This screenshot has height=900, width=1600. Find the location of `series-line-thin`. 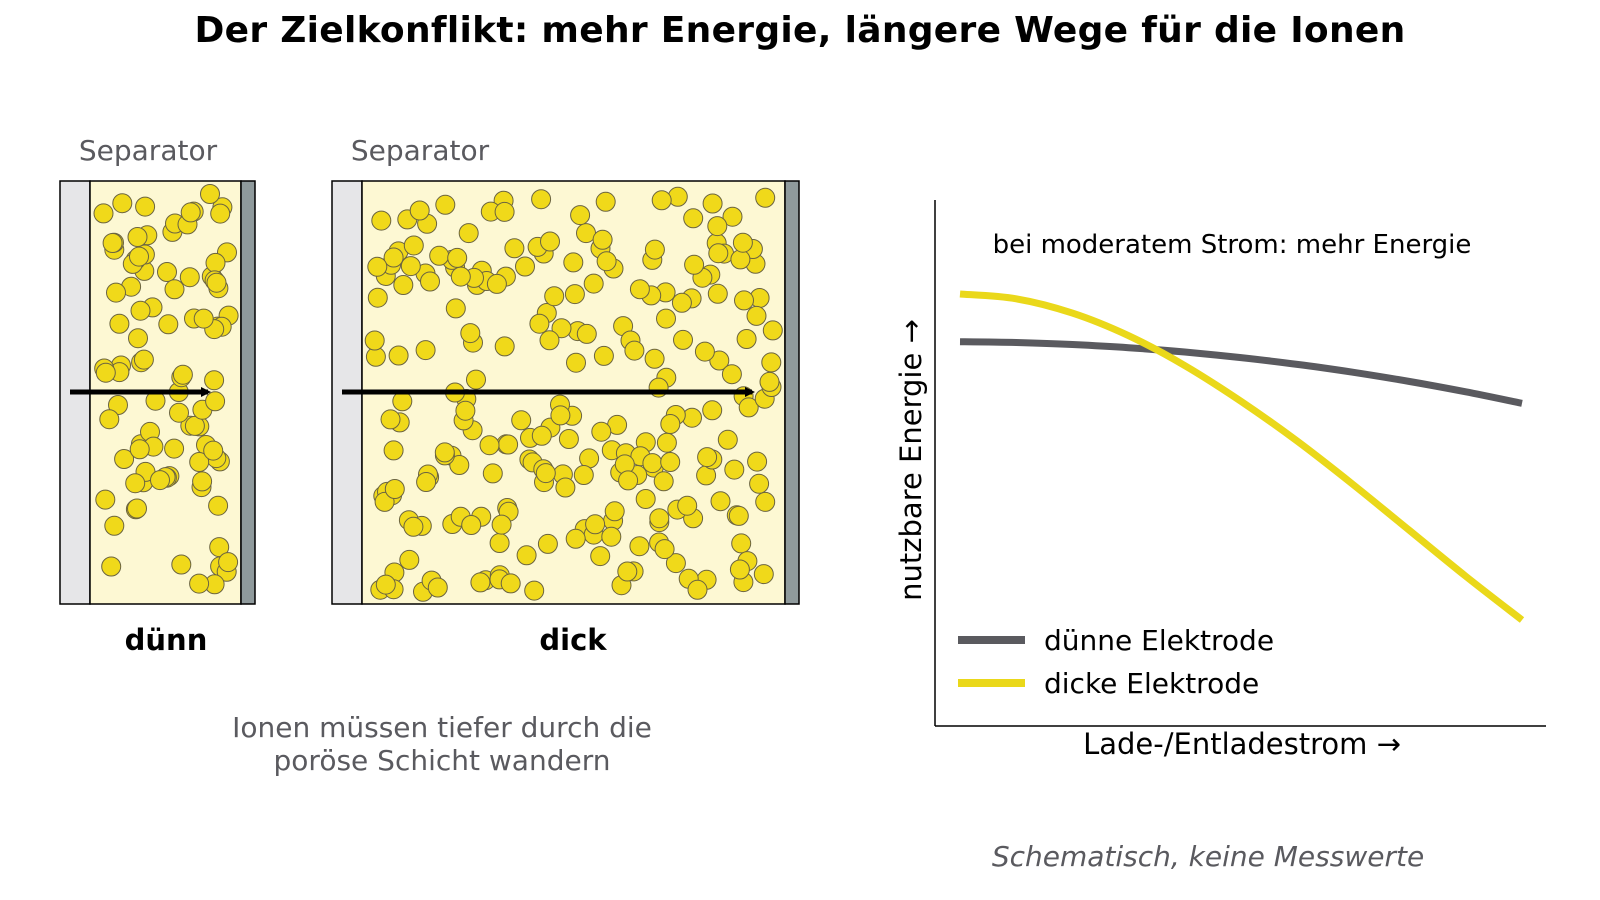

series-line-thin is located at coordinates (1241, 372).